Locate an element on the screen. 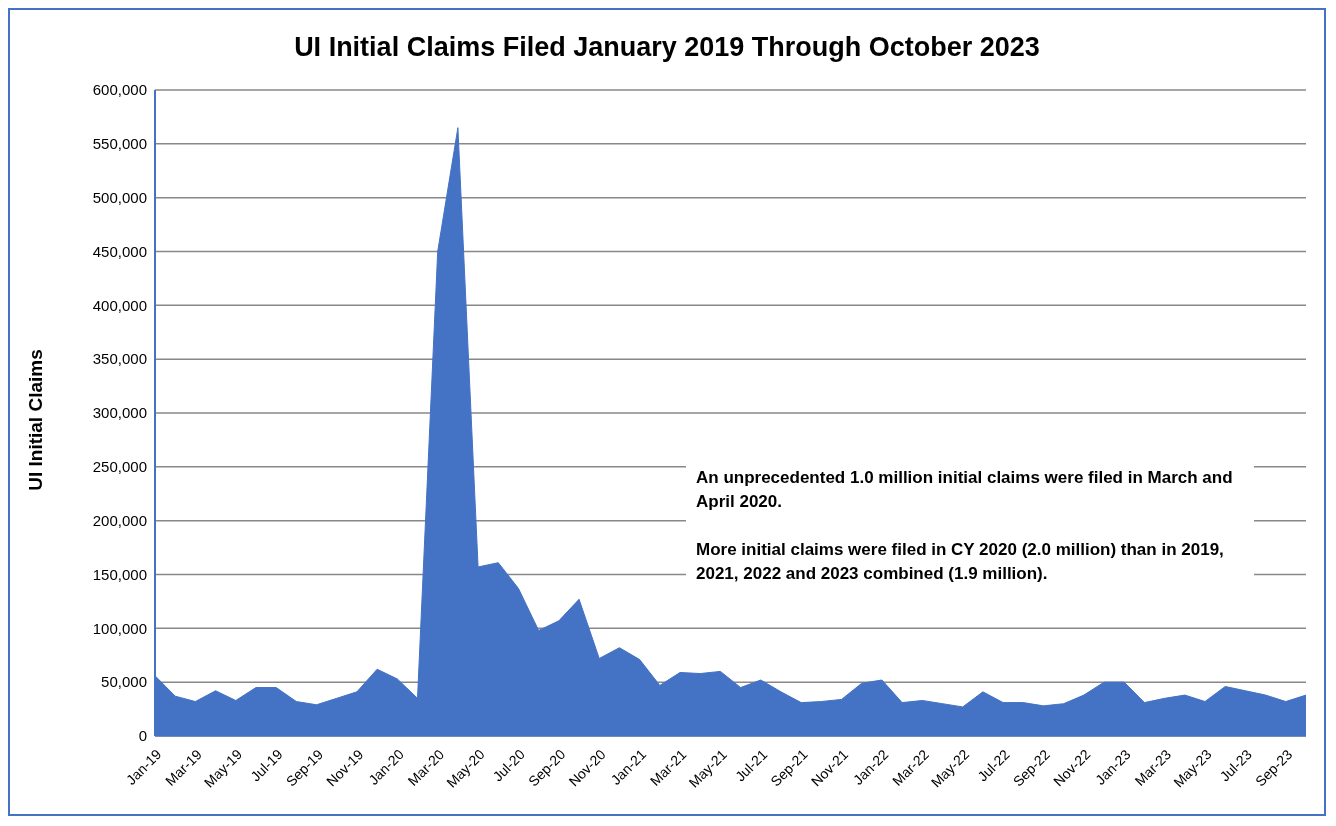 This screenshot has width=1336, height=826. y-tick-label: 500,000 is located at coordinates (119, 197).